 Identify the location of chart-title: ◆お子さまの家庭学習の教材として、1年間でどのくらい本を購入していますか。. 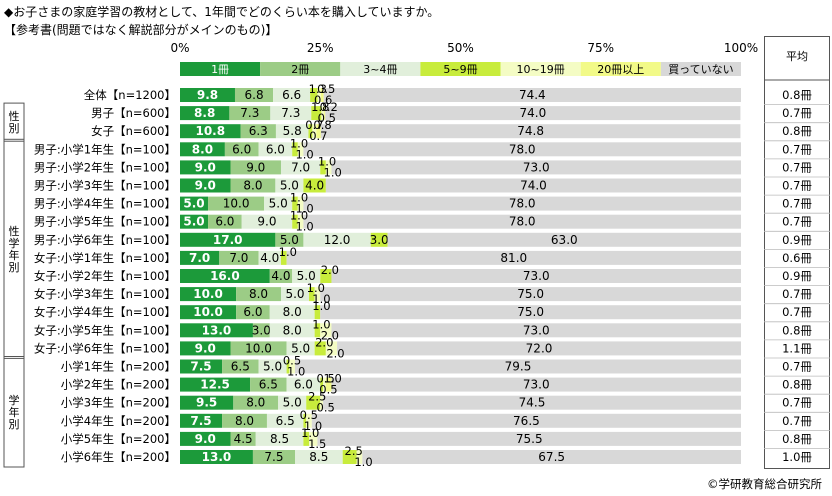
(222, 12).